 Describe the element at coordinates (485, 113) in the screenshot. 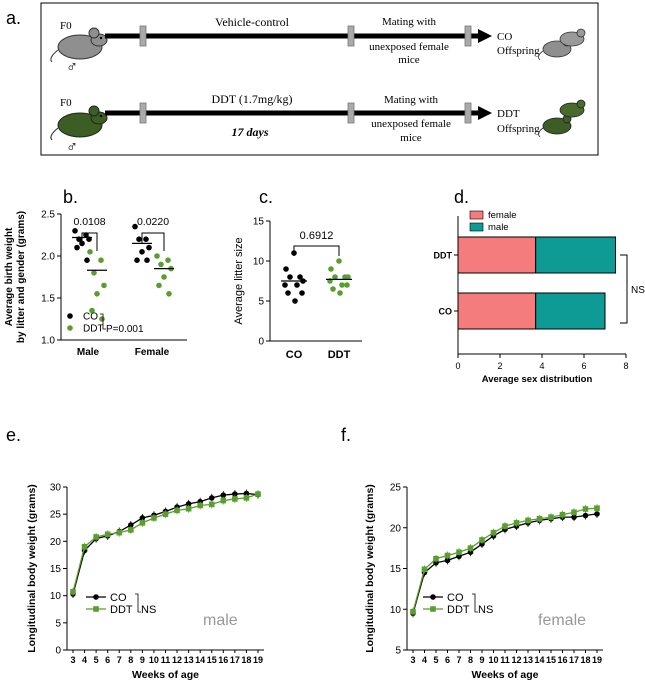

I see `row2-arrowhead` at that location.